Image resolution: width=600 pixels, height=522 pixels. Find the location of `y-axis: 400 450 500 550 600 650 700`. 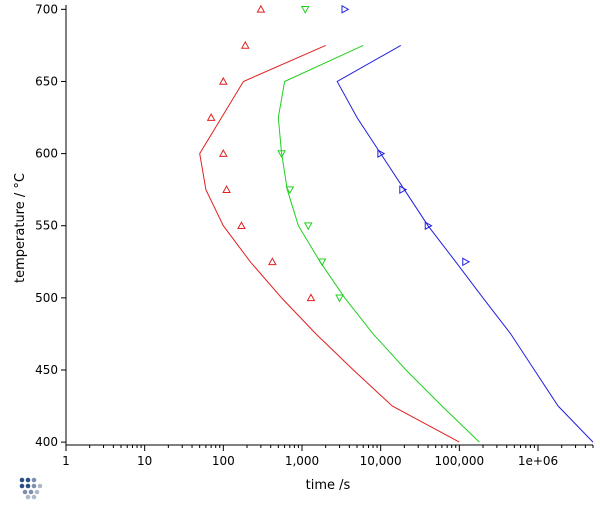

y-axis: 400 450 500 550 600 650 700 is located at coordinates (51, 225).